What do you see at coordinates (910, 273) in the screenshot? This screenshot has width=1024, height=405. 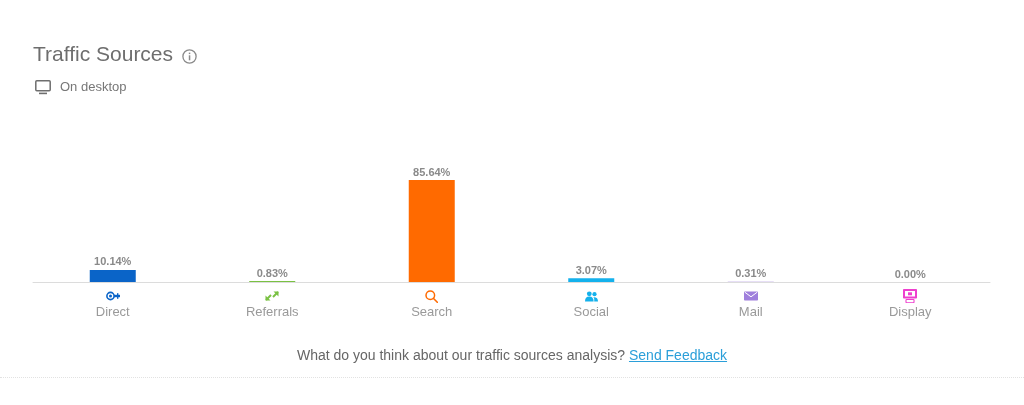 I see `data-label: 0.00%` at bounding box center [910, 273].